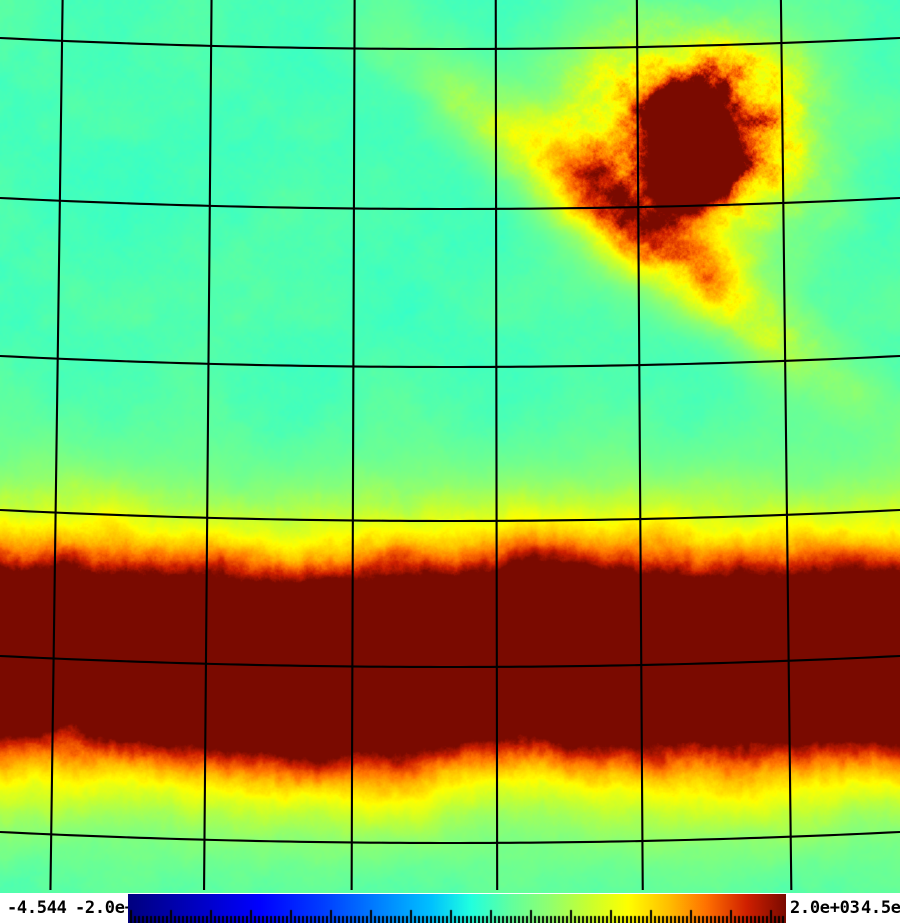  I want to click on colorbar, so click(457, 908).